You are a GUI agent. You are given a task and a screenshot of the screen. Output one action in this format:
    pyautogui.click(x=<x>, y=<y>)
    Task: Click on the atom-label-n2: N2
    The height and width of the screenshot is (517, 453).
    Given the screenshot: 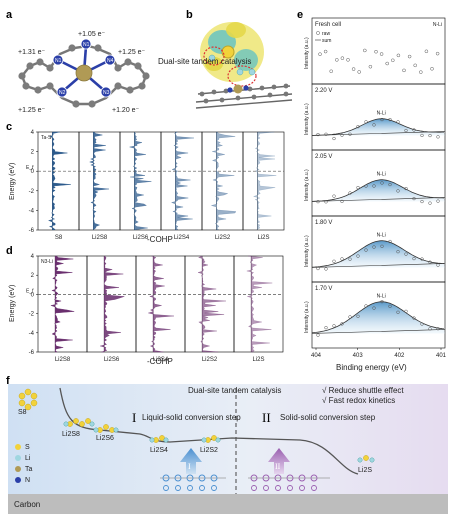 What is the action you would take?
    pyautogui.click(x=62, y=93)
    